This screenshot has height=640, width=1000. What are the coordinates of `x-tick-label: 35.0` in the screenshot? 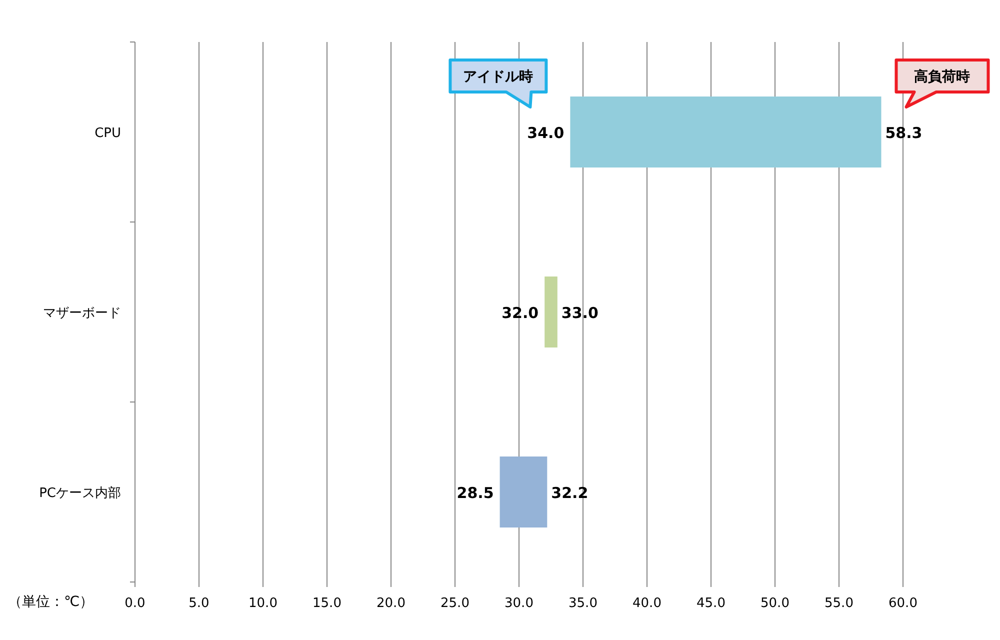 It's located at (583, 603).